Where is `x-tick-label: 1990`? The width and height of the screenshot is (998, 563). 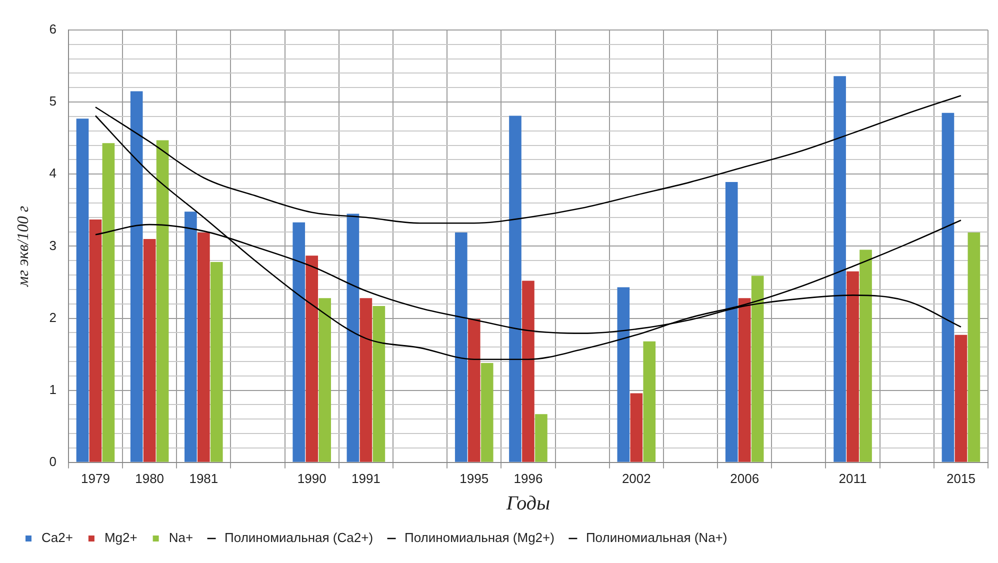 x-tick-label: 1990 is located at coordinates (311, 478).